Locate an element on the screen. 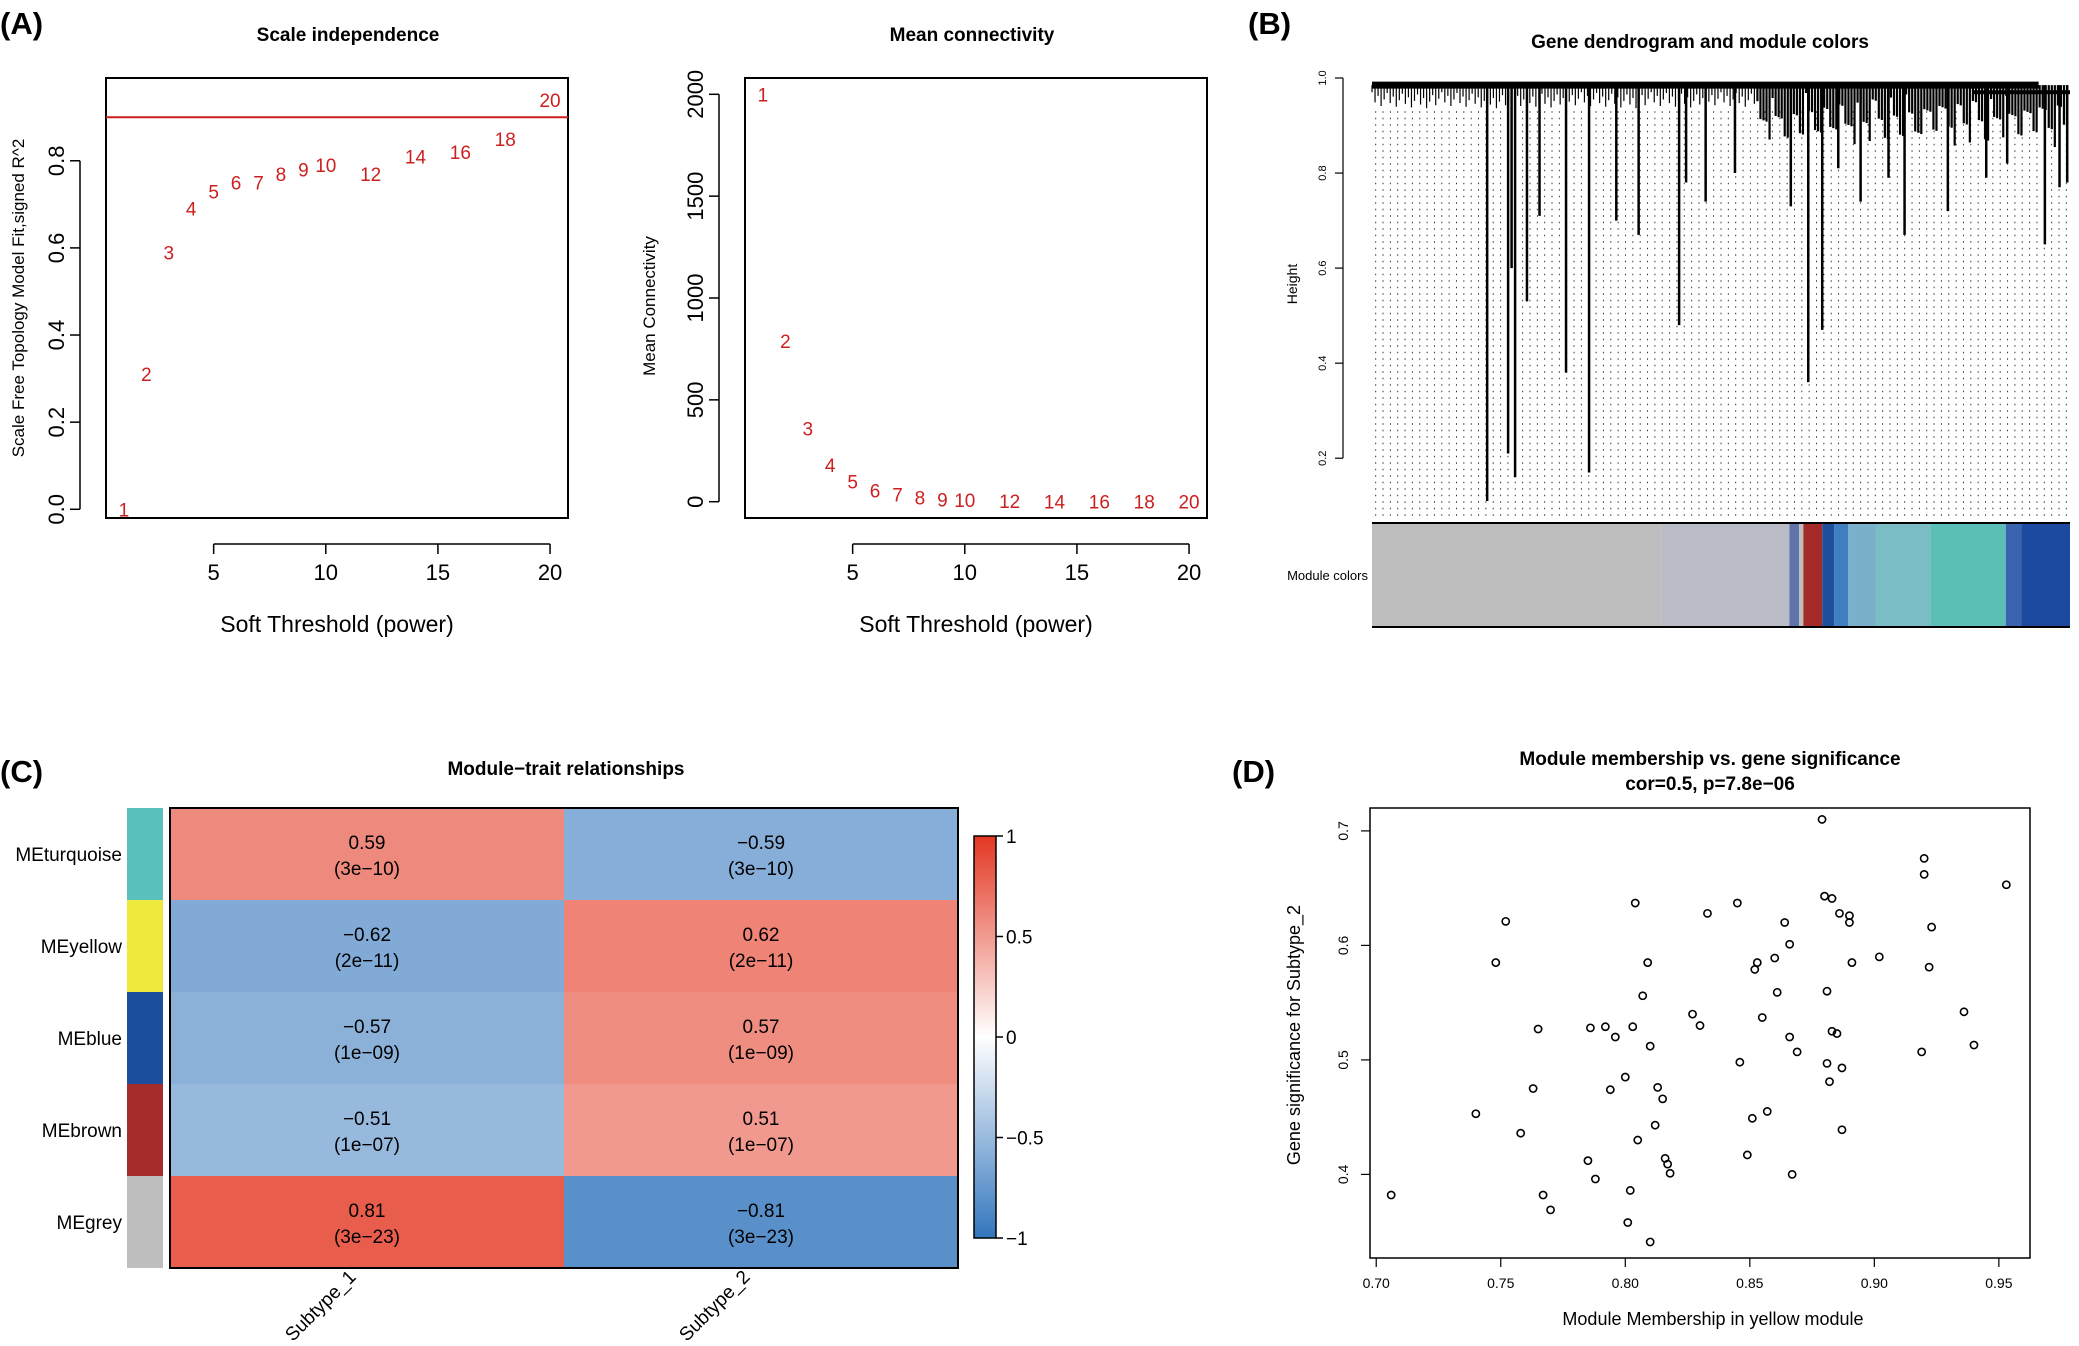 This screenshot has height=1346, width=2079. legend-tick-label: −0.5 is located at coordinates (1025, 1139).